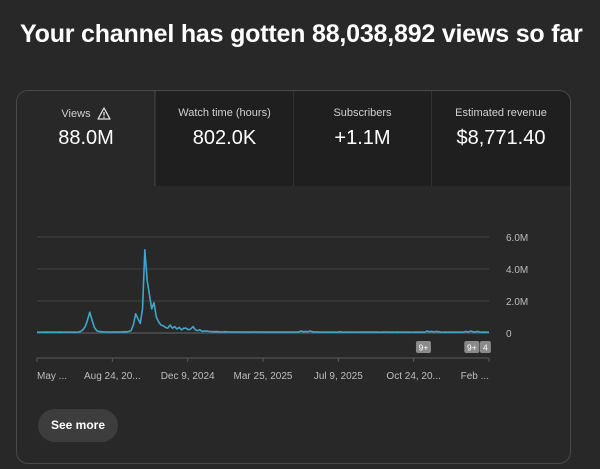 Image resolution: width=600 pixels, height=469 pixels. Describe the element at coordinates (517, 270) in the screenshot. I see `y-tick-label: 4.0M` at that location.